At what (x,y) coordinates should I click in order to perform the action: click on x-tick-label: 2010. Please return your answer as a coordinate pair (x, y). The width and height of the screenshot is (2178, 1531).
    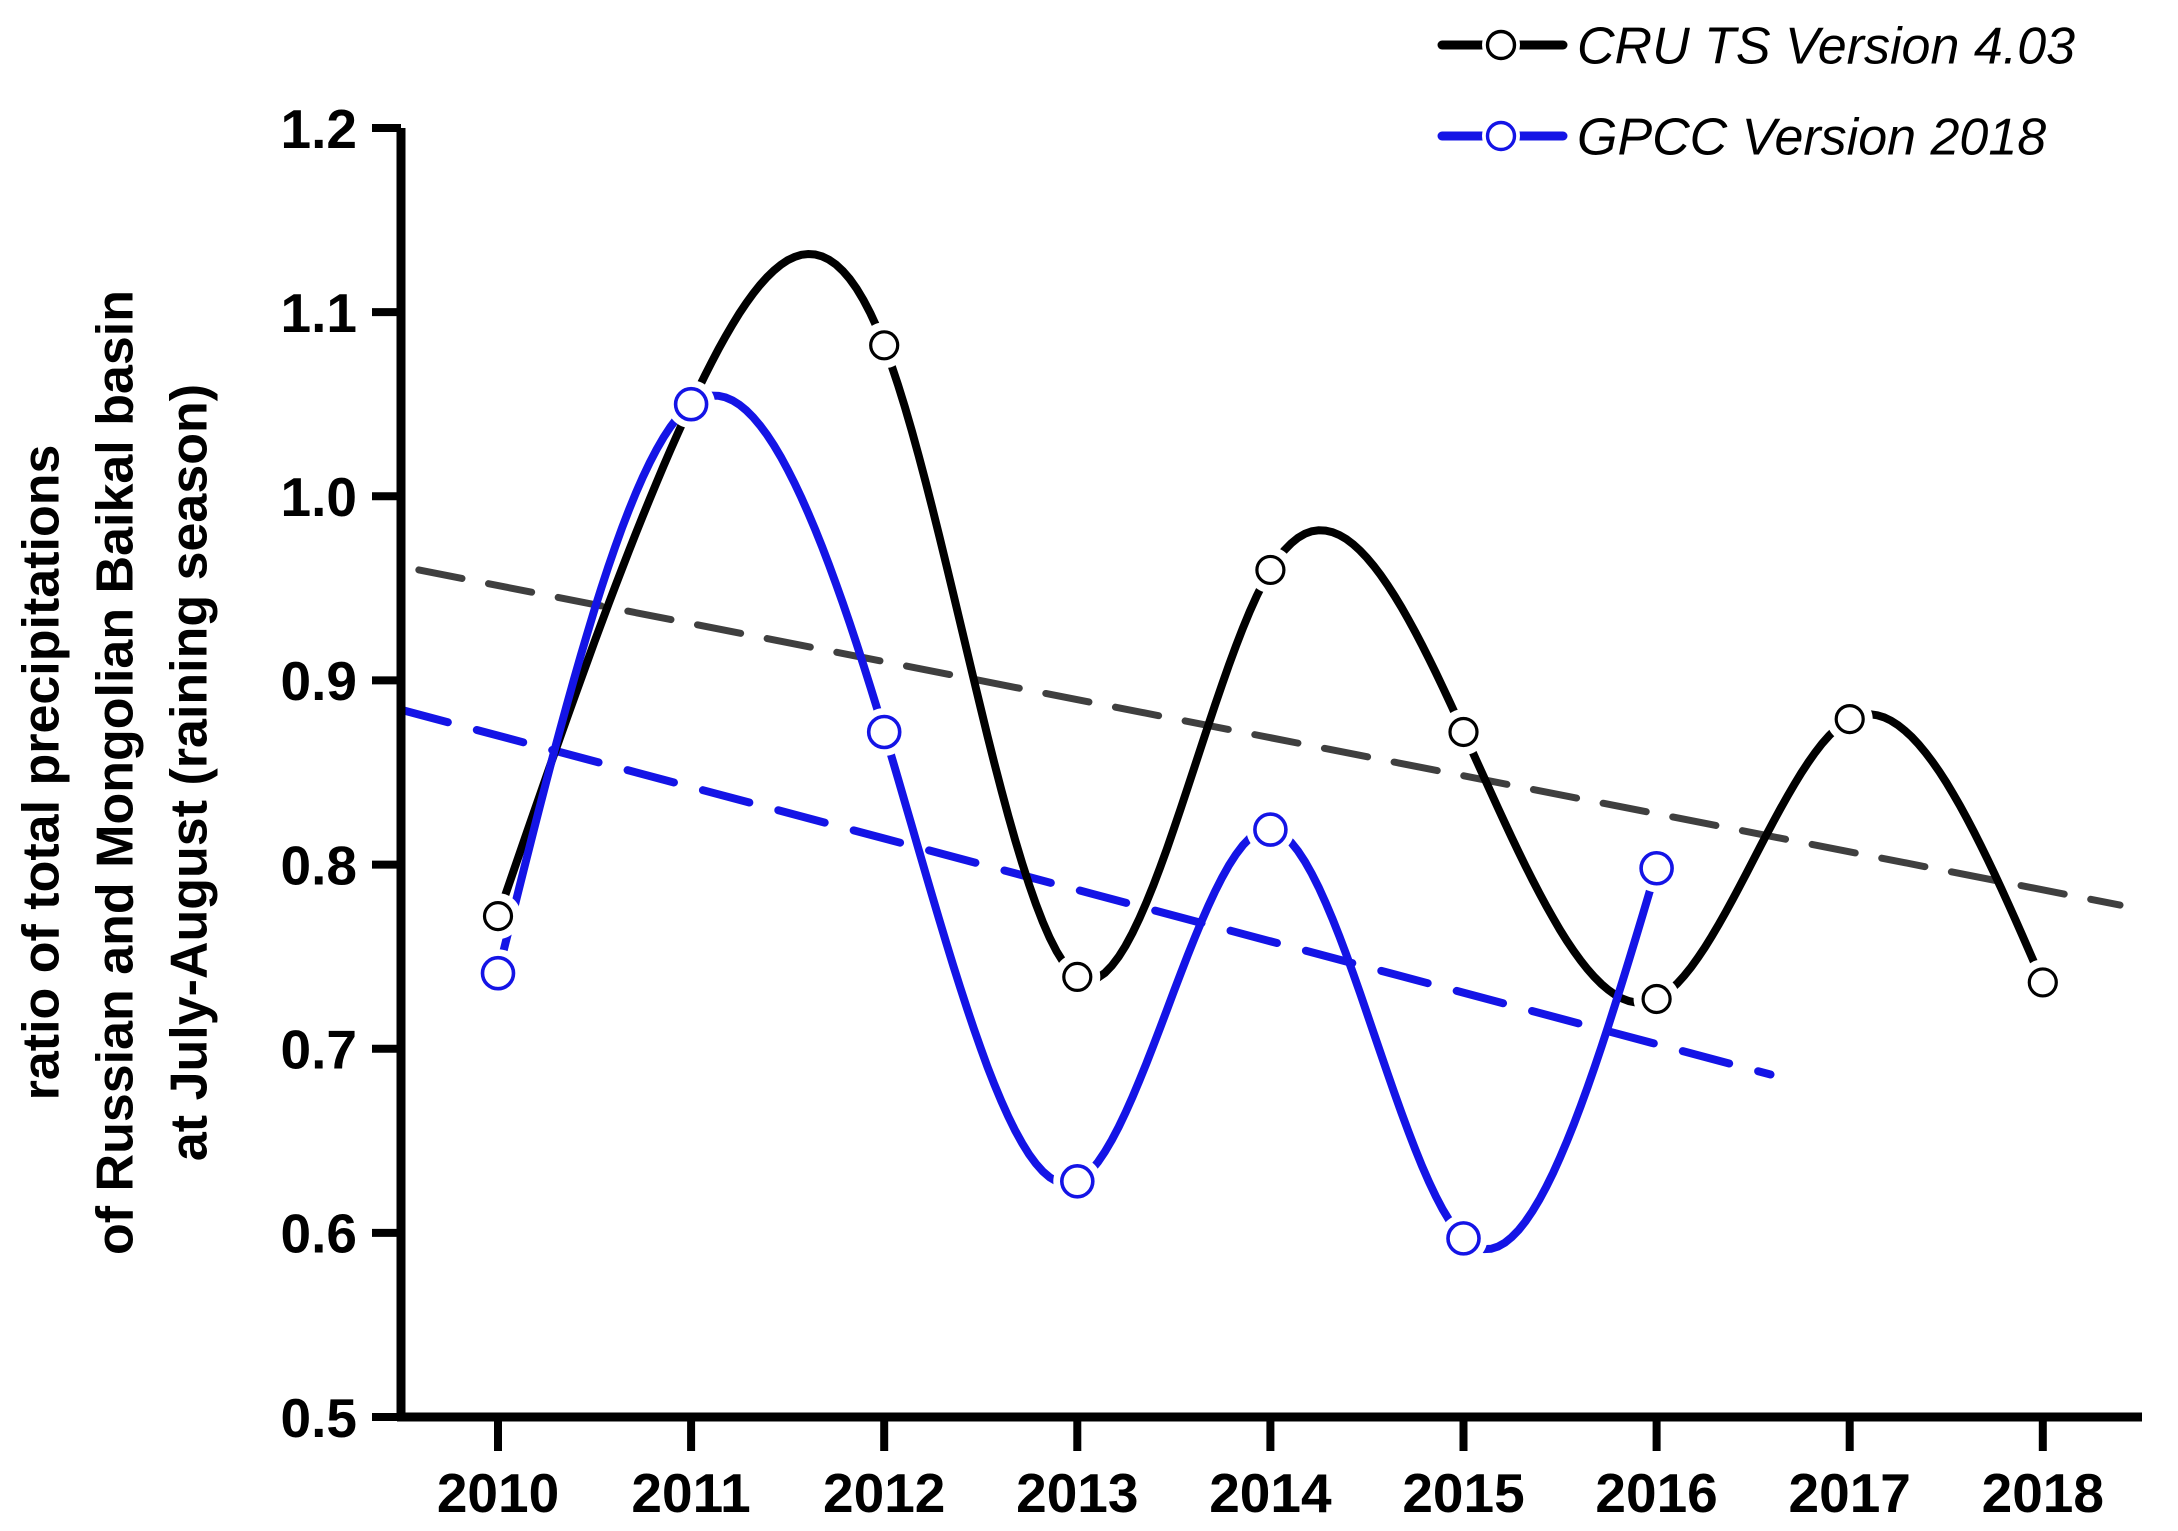
    Looking at the image, I should click on (498, 1493).